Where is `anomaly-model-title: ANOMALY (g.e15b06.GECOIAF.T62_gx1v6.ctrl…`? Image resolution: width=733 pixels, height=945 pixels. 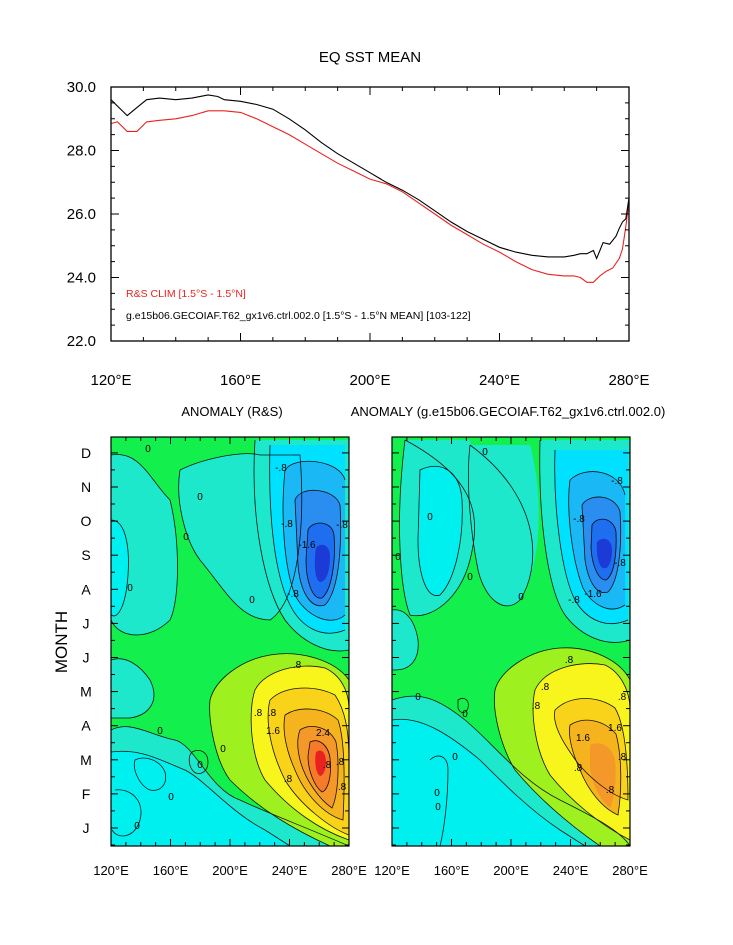
anomaly-model-title: ANOMALY (g.e15b06.GECOIAF.T62_gx1v6.ctrl… is located at coordinates (508, 411).